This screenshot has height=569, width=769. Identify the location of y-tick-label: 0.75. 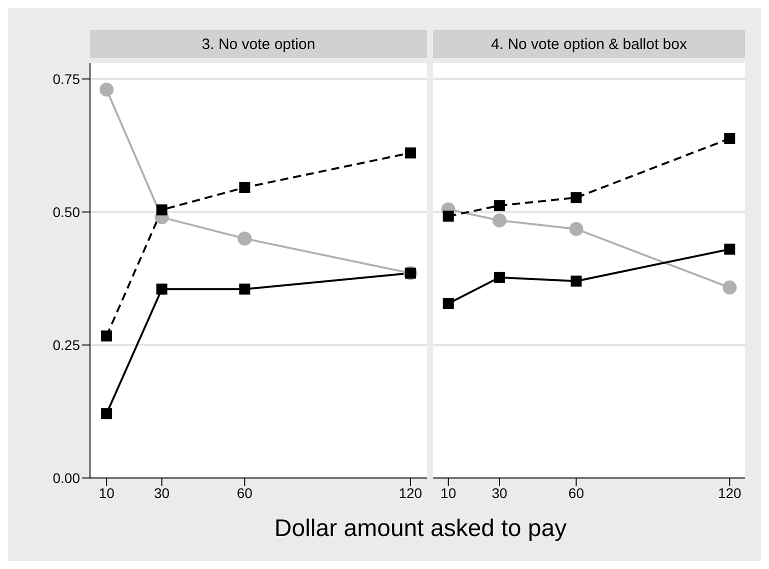
(66, 78).